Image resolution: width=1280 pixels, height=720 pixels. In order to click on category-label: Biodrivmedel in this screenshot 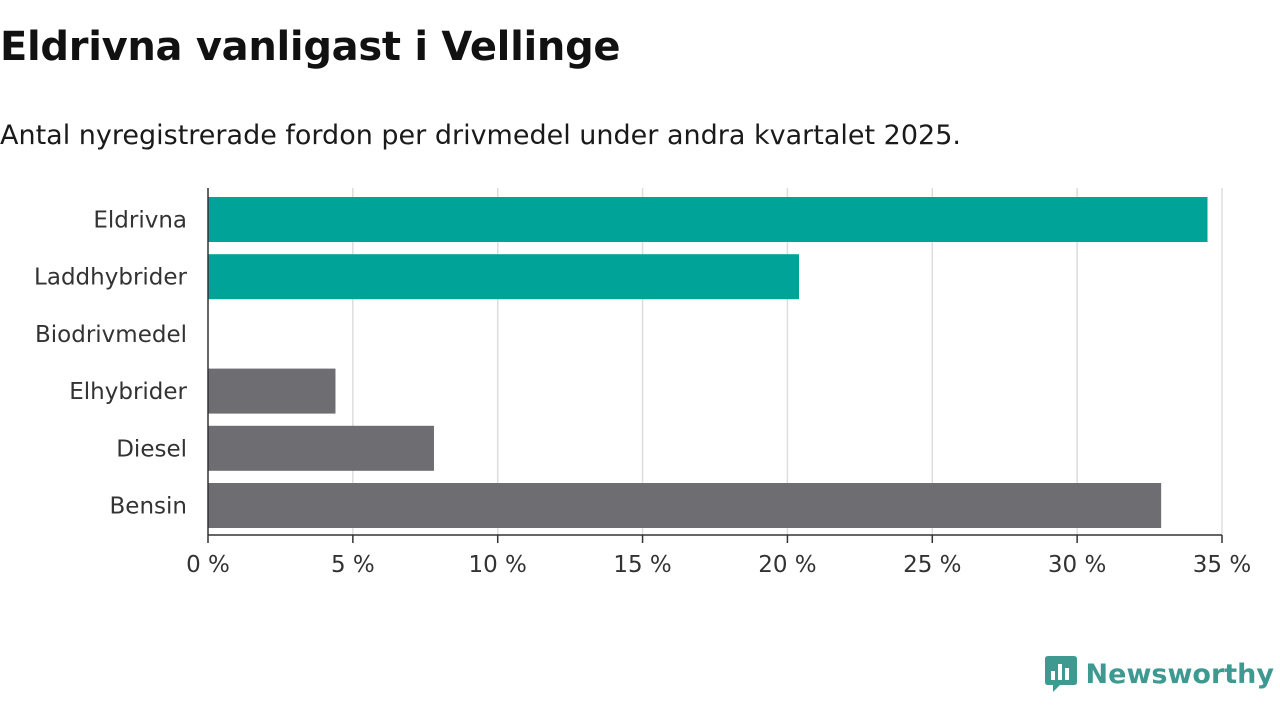, I will do `click(111, 335)`.